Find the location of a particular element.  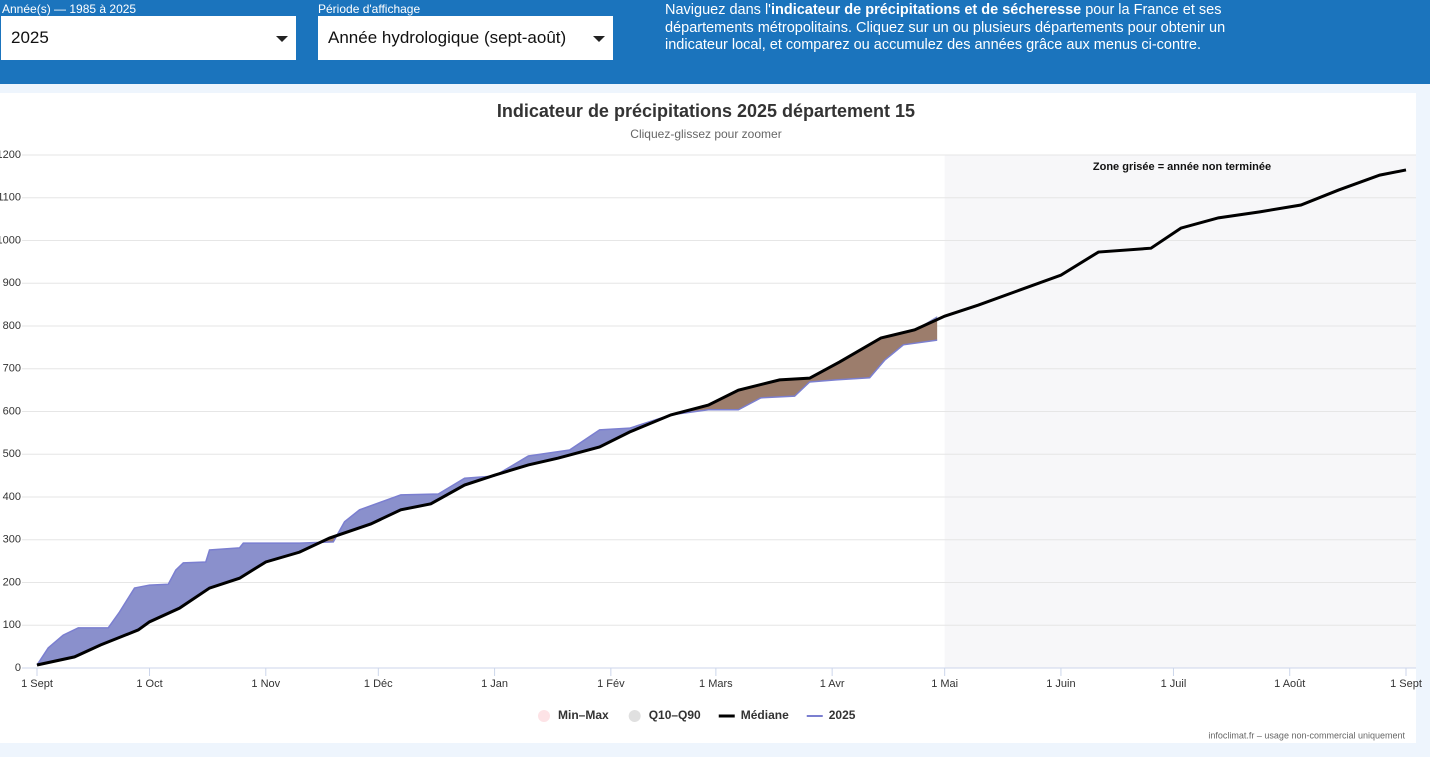

y-tick-label: 200 is located at coordinates (12, 582).